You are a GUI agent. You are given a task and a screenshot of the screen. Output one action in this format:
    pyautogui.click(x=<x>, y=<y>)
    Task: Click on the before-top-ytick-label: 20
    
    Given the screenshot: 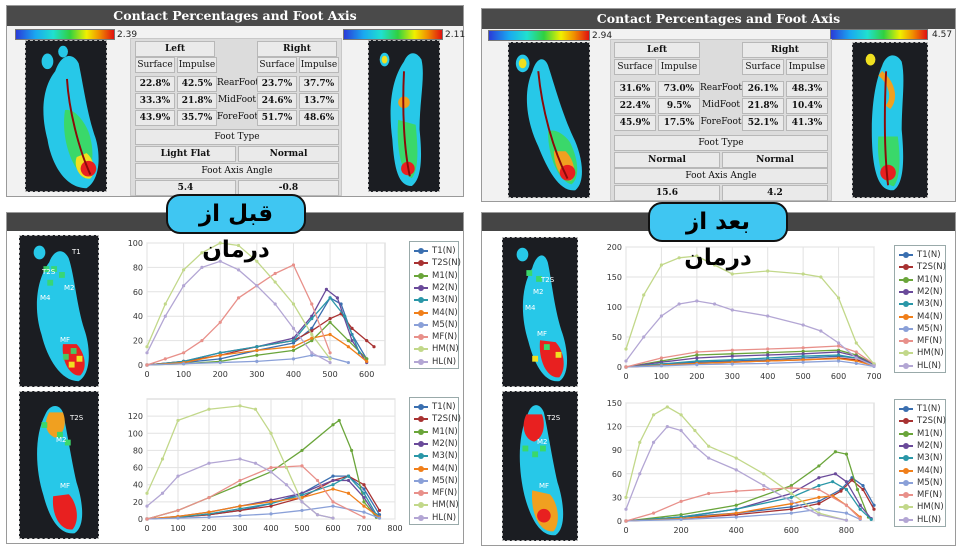 What is the action you would take?
    pyautogui.click(x=138, y=341)
    